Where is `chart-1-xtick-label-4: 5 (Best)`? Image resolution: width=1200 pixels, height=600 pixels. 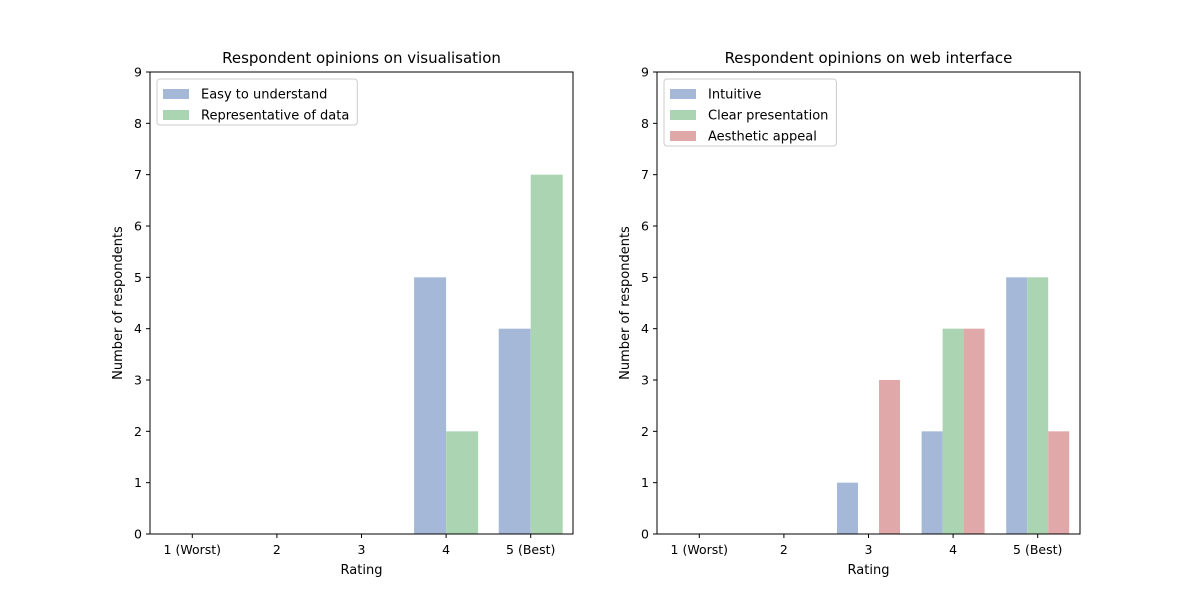
chart-1-xtick-label-4: 5 (Best) is located at coordinates (530, 549).